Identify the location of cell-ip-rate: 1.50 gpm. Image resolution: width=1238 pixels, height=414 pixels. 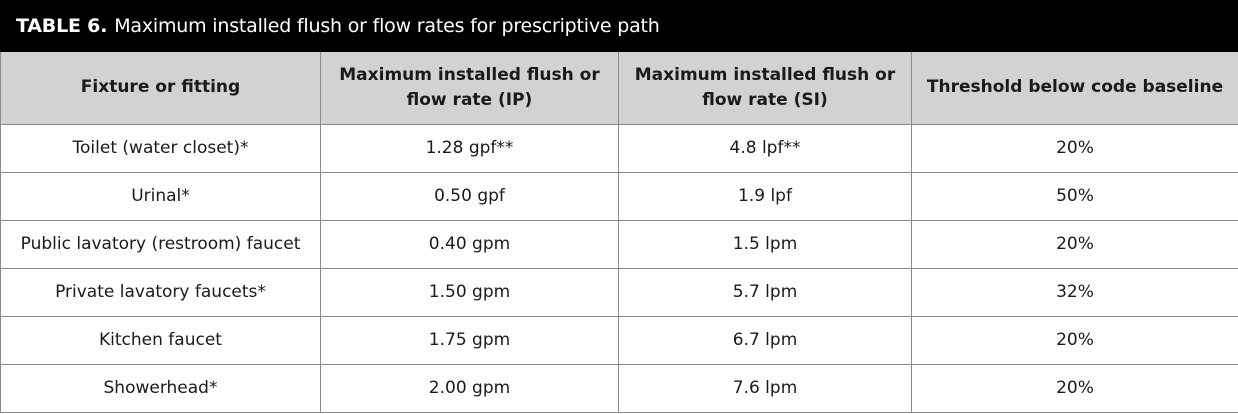
(469, 292).